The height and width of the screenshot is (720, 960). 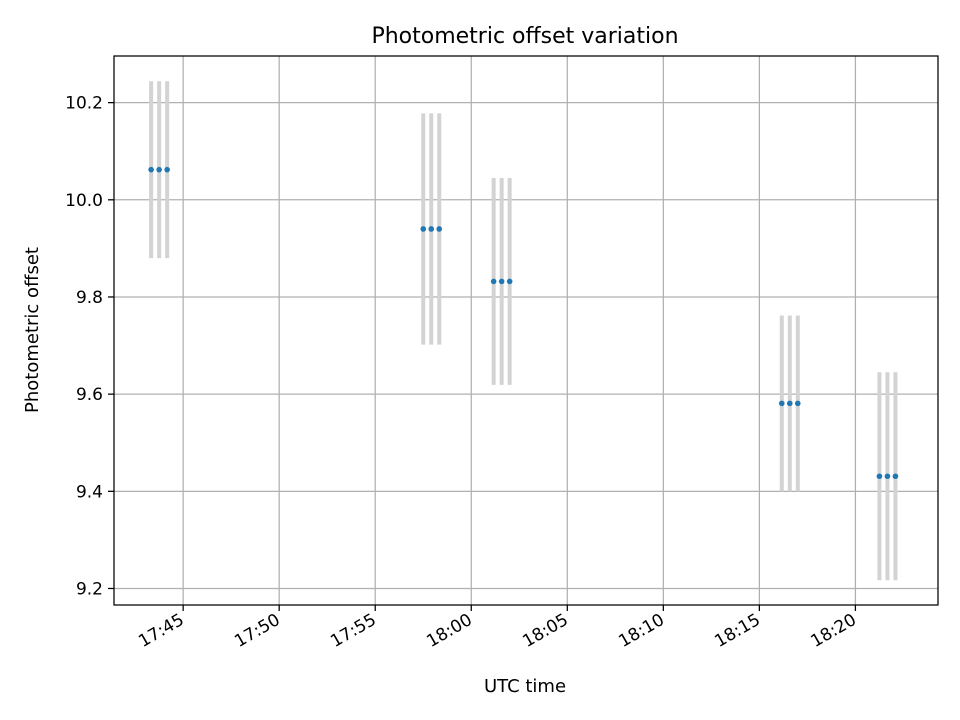 What do you see at coordinates (89, 298) in the screenshot?
I see `y-tick-label: 9.8` at bounding box center [89, 298].